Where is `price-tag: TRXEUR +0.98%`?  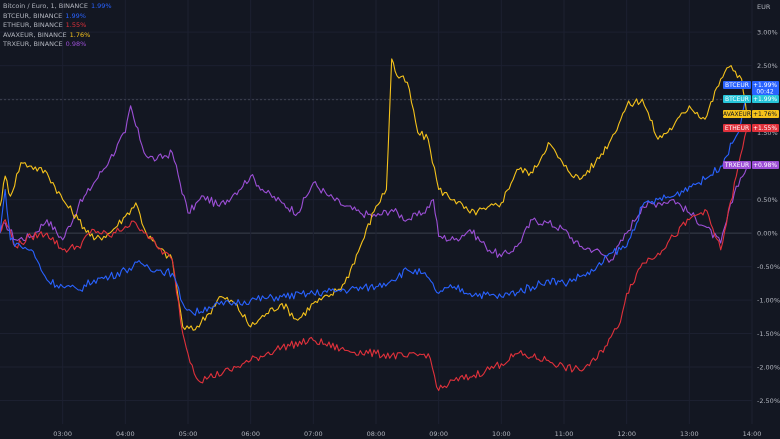 price-tag: TRXEUR +0.98% is located at coordinates (751, 165).